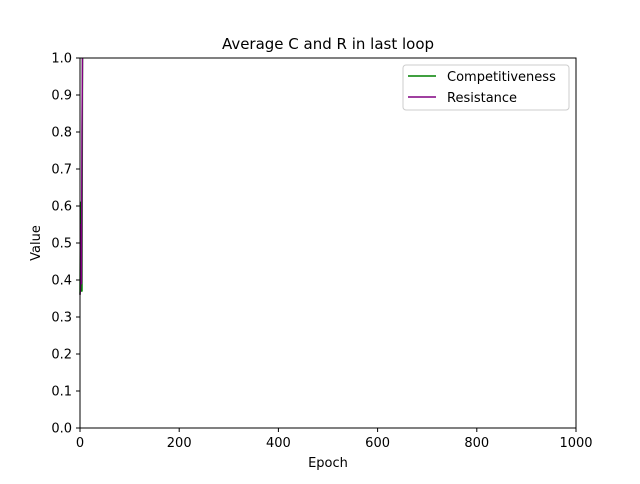  What do you see at coordinates (482, 98) in the screenshot?
I see `legend-label-resistance: Resistance` at bounding box center [482, 98].